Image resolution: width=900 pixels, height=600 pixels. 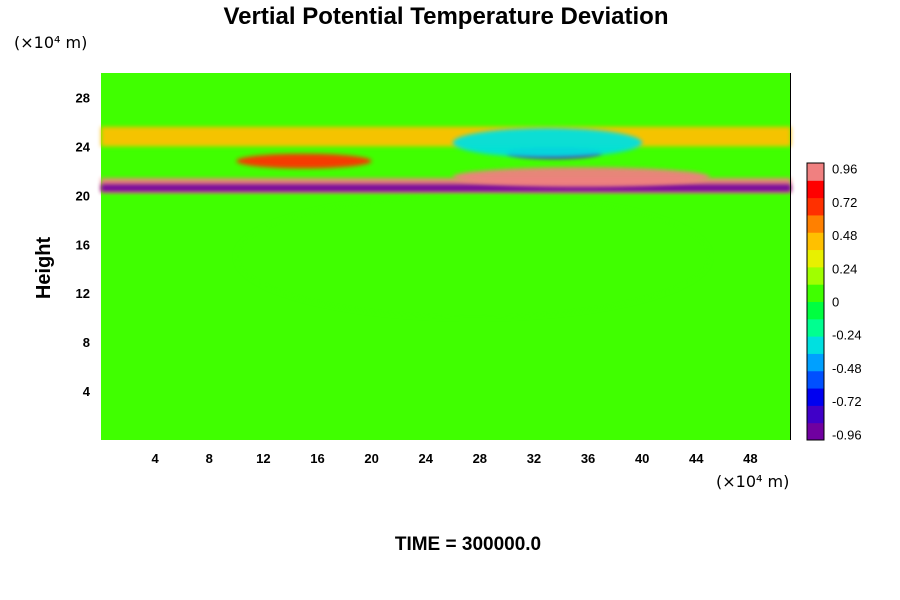 What do you see at coordinates (847, 335) in the screenshot?
I see `colorbar-tick-label: -0.24` at bounding box center [847, 335].